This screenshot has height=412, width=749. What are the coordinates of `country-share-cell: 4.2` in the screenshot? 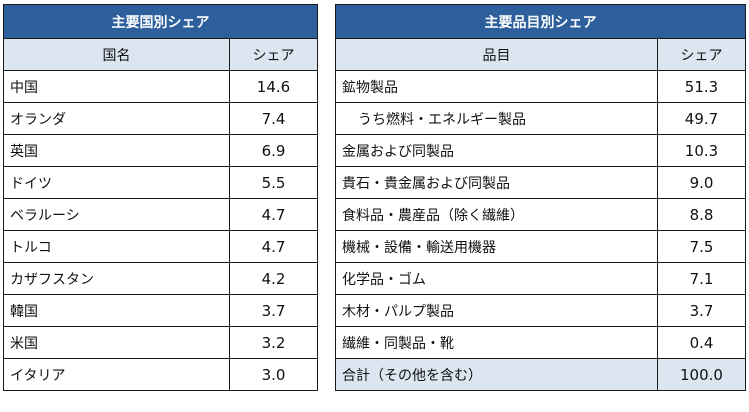 It's located at (273, 278).